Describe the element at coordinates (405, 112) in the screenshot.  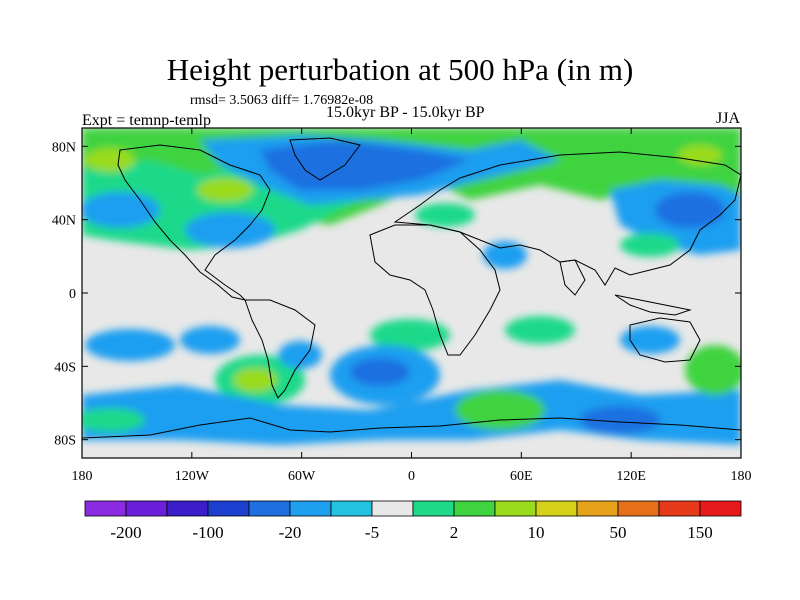
I see `period-label: 15.0kyr BP - 15.0kyr BP` at that location.